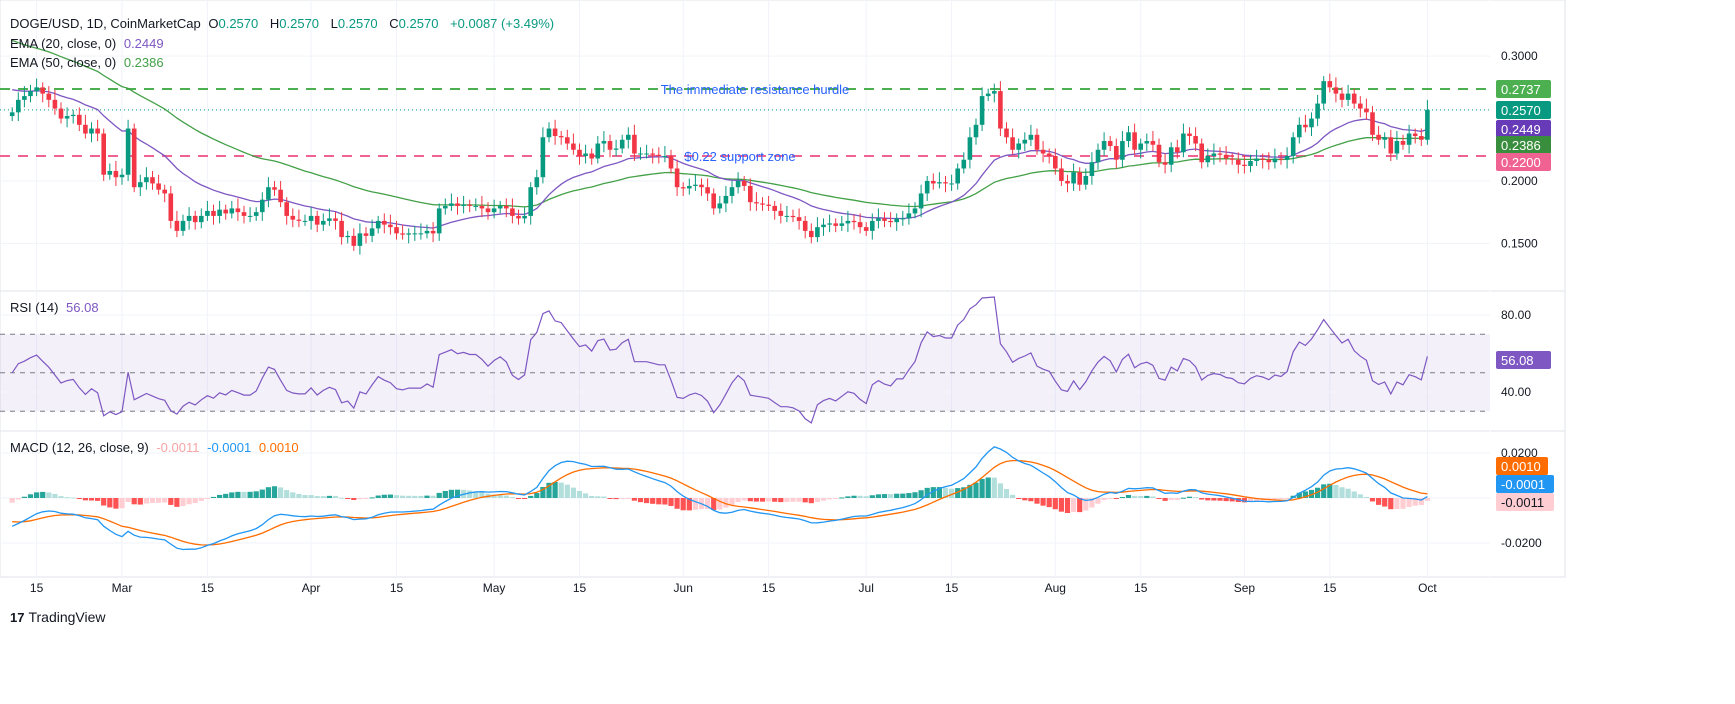 Image resolution: width=1735 pixels, height=704 pixels. I want to click on ohlc-open: O0.2570, so click(235, 23).